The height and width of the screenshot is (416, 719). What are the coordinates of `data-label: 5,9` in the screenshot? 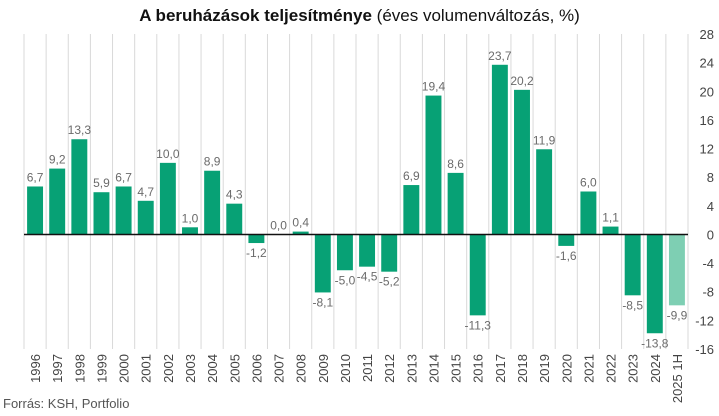 It's located at (101, 183).